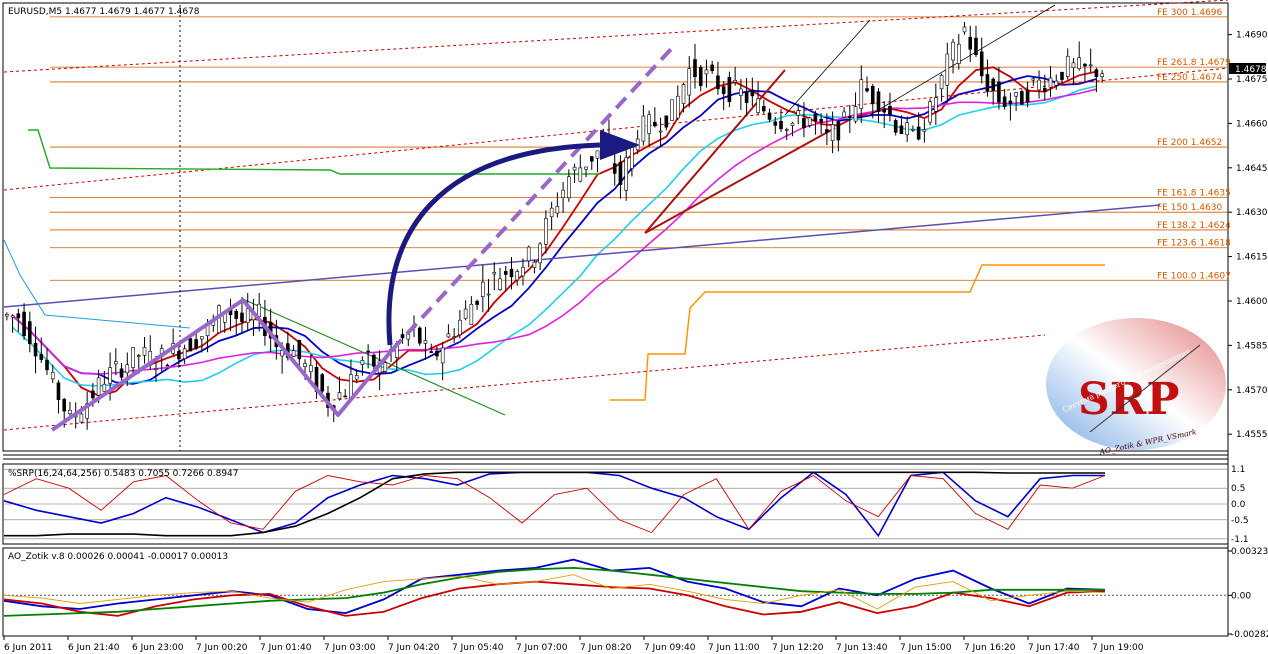 Image resolution: width=1268 pixels, height=654 pixels. I want to click on time-tick-label: 7 Jun 05:40, so click(478, 648).